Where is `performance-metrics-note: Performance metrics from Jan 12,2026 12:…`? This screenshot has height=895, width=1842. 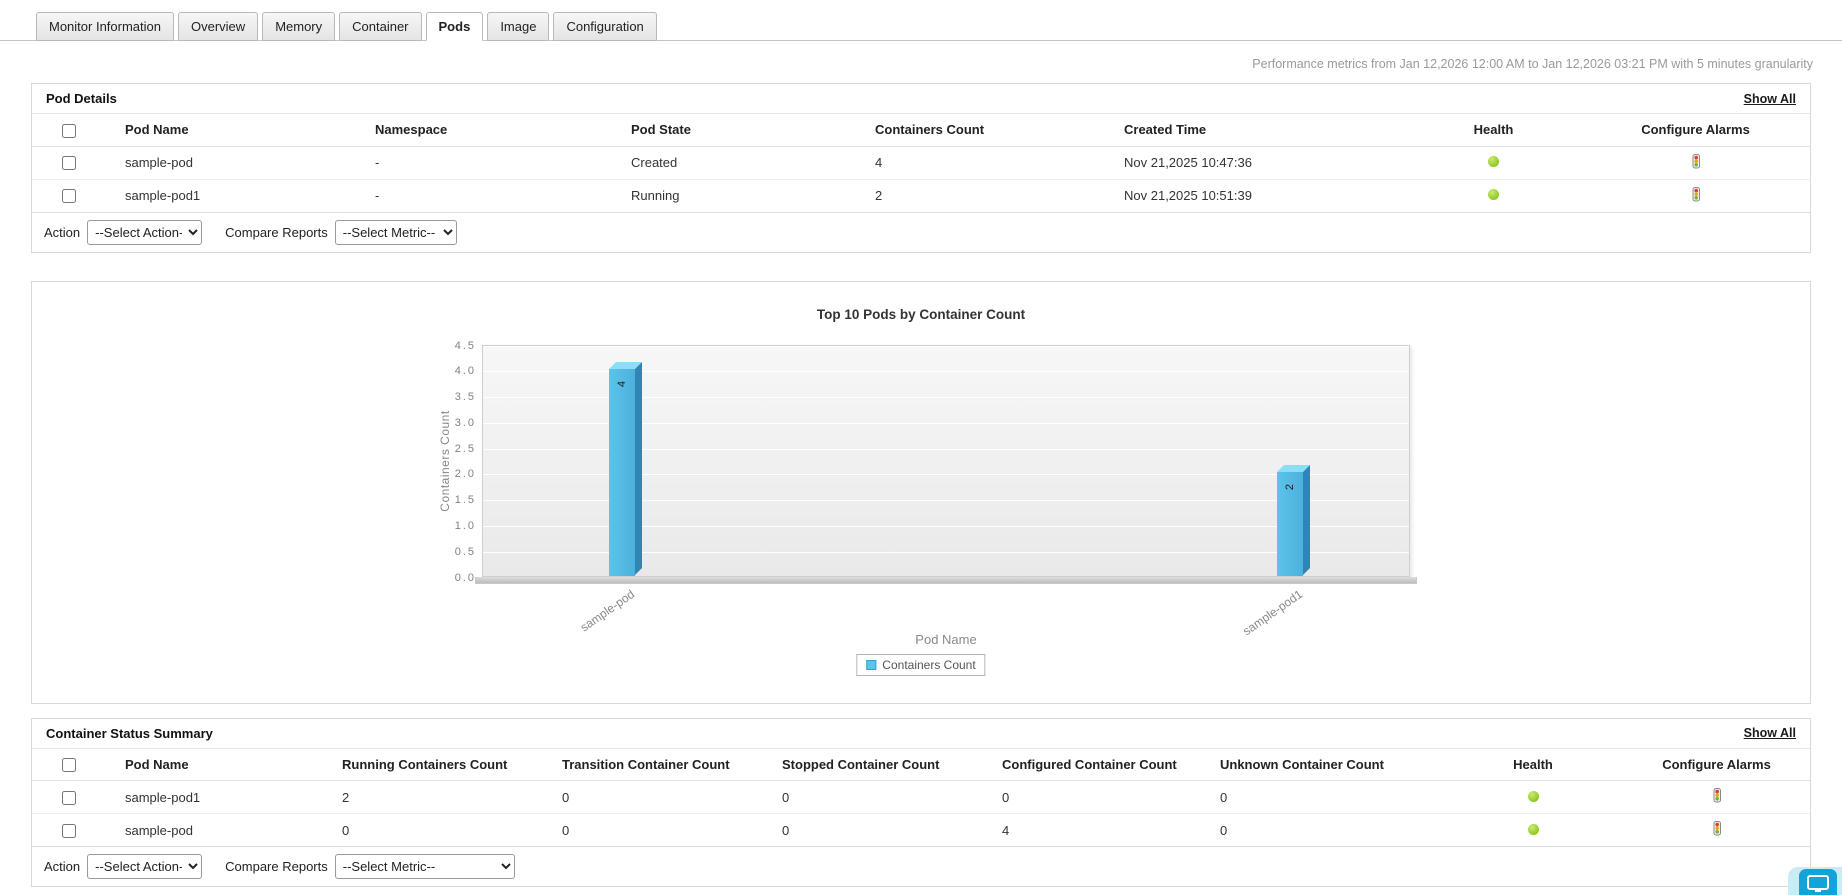
performance-metrics-note: Performance metrics from Jan 12,2026 12:… is located at coordinates (1532, 64).